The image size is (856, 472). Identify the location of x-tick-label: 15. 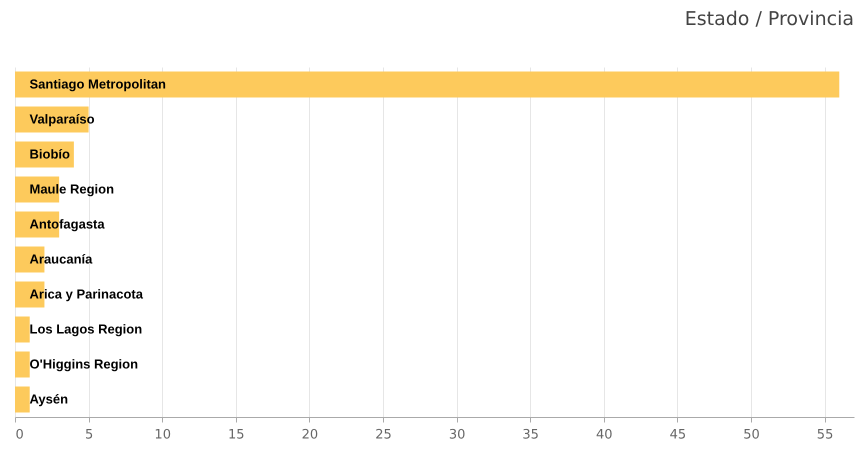
(236, 435).